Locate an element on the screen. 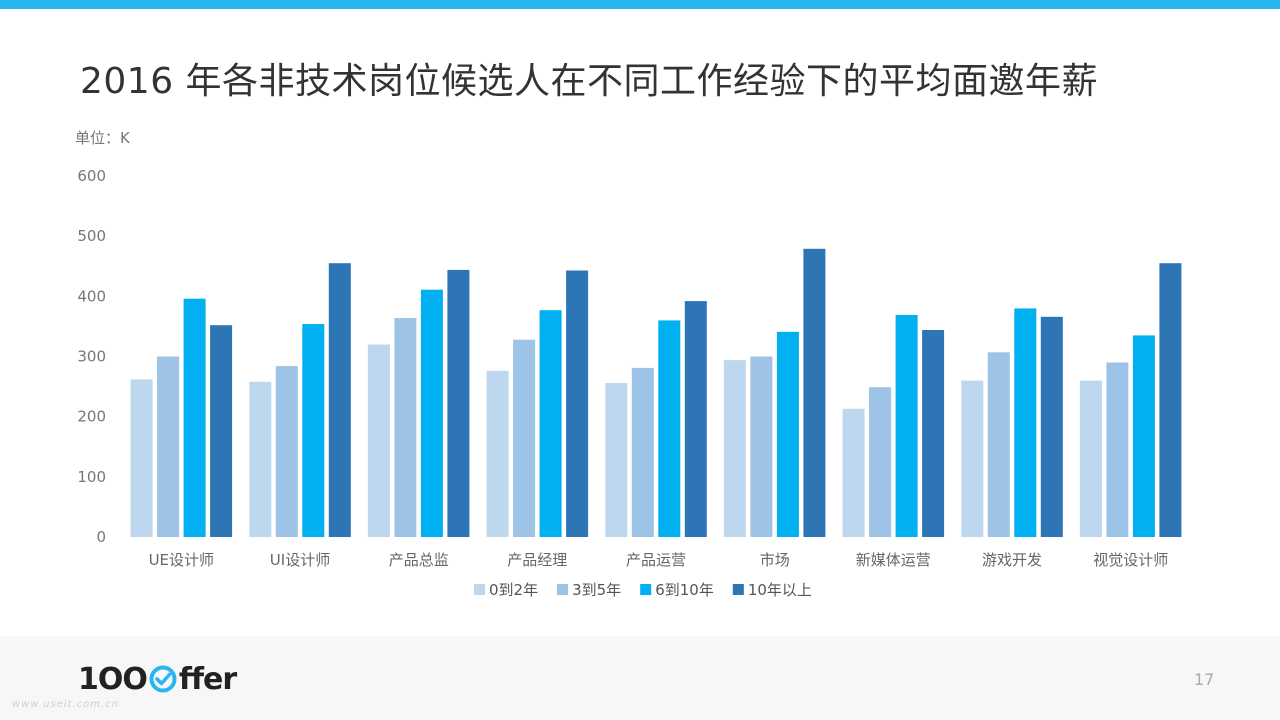 The height and width of the screenshot is (720, 1280). x-tick-label: UI设计师 is located at coordinates (300, 560).